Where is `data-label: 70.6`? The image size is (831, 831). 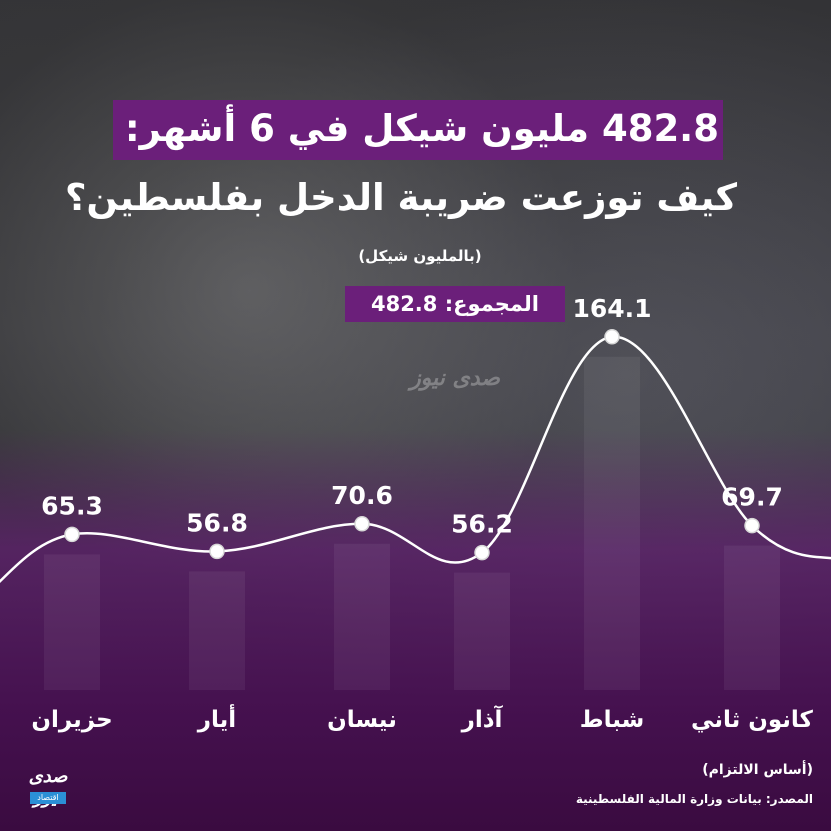
data-label: 70.6 is located at coordinates (362, 495).